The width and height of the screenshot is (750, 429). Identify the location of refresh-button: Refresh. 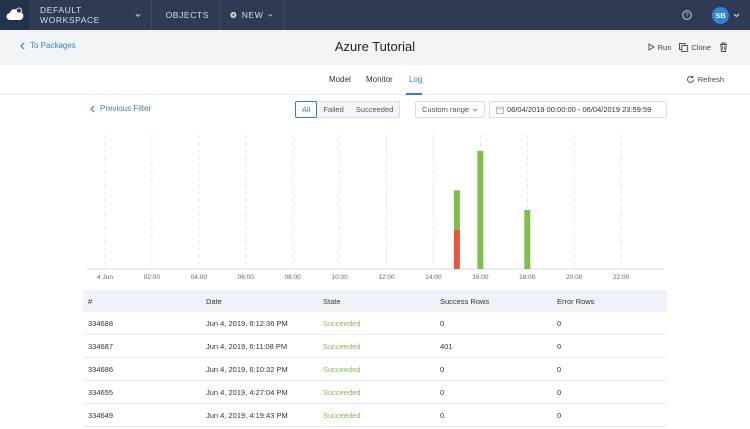
(705, 79).